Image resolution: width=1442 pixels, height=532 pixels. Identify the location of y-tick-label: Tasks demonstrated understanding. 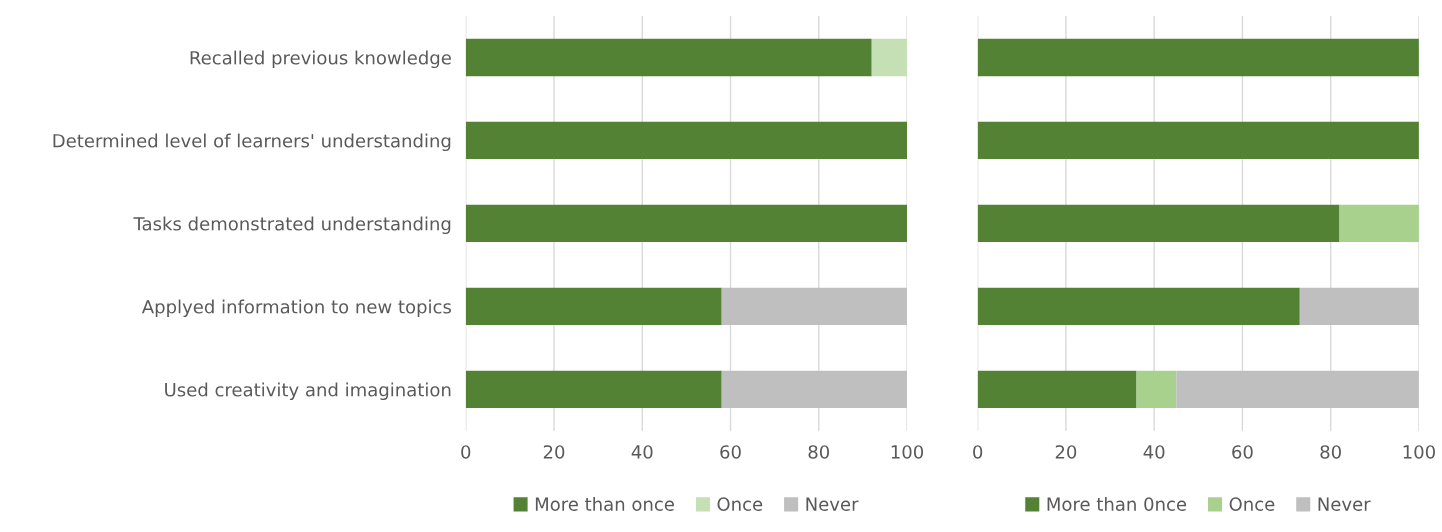
(292, 225).